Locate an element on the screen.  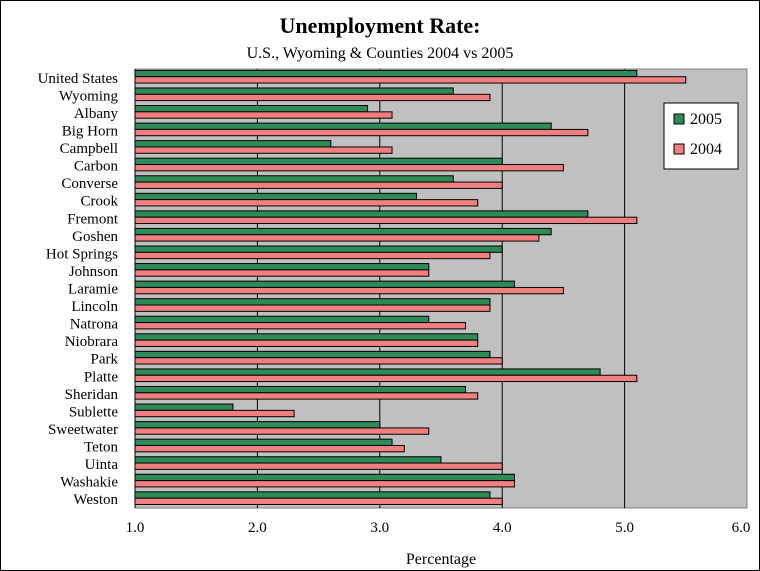
bar-2004-united-states is located at coordinates (410, 80).